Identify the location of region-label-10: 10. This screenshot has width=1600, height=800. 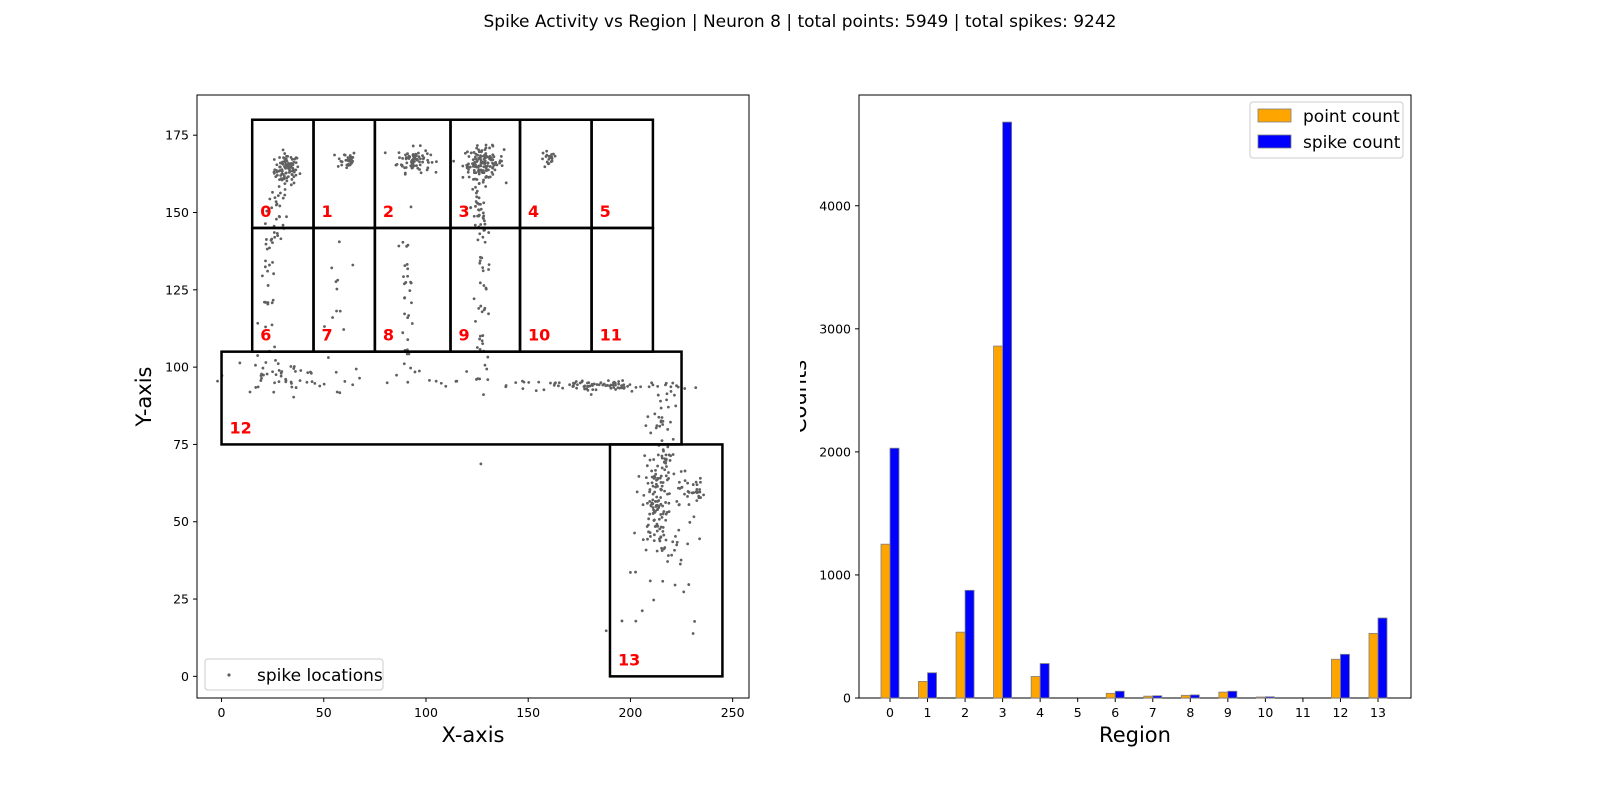
(539, 335).